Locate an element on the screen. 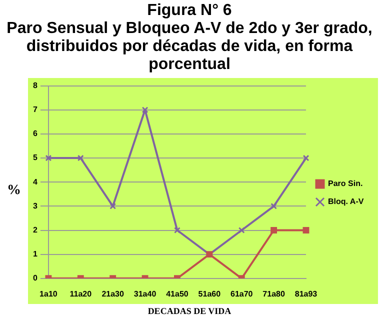  y-axis-title: % is located at coordinates (14, 191).